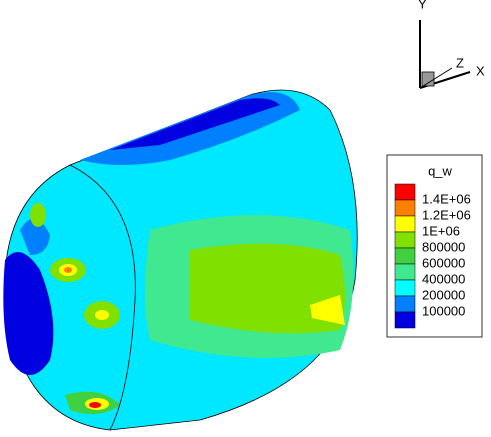 This screenshot has width=491, height=437. I want to click on legend-label: 1E+06, so click(441, 230).